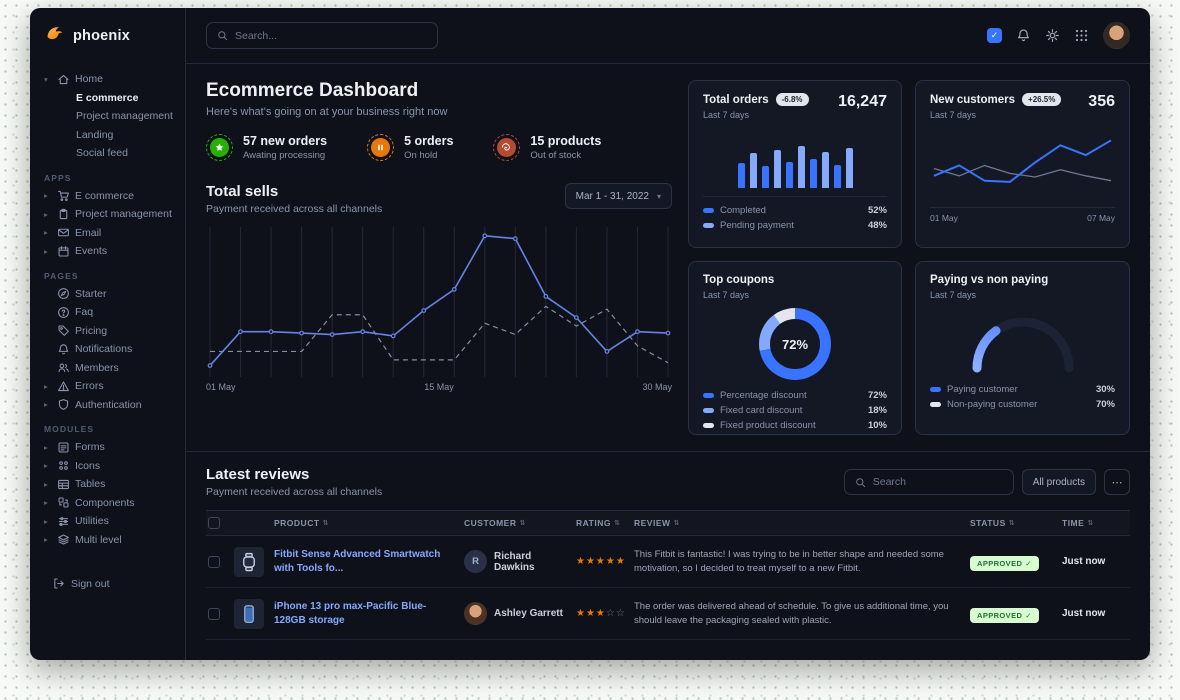 The image size is (1180, 700). Describe the element at coordinates (1022, 215) in the screenshot. I see `new-customers-x-axis: 01 May 07 May` at that location.